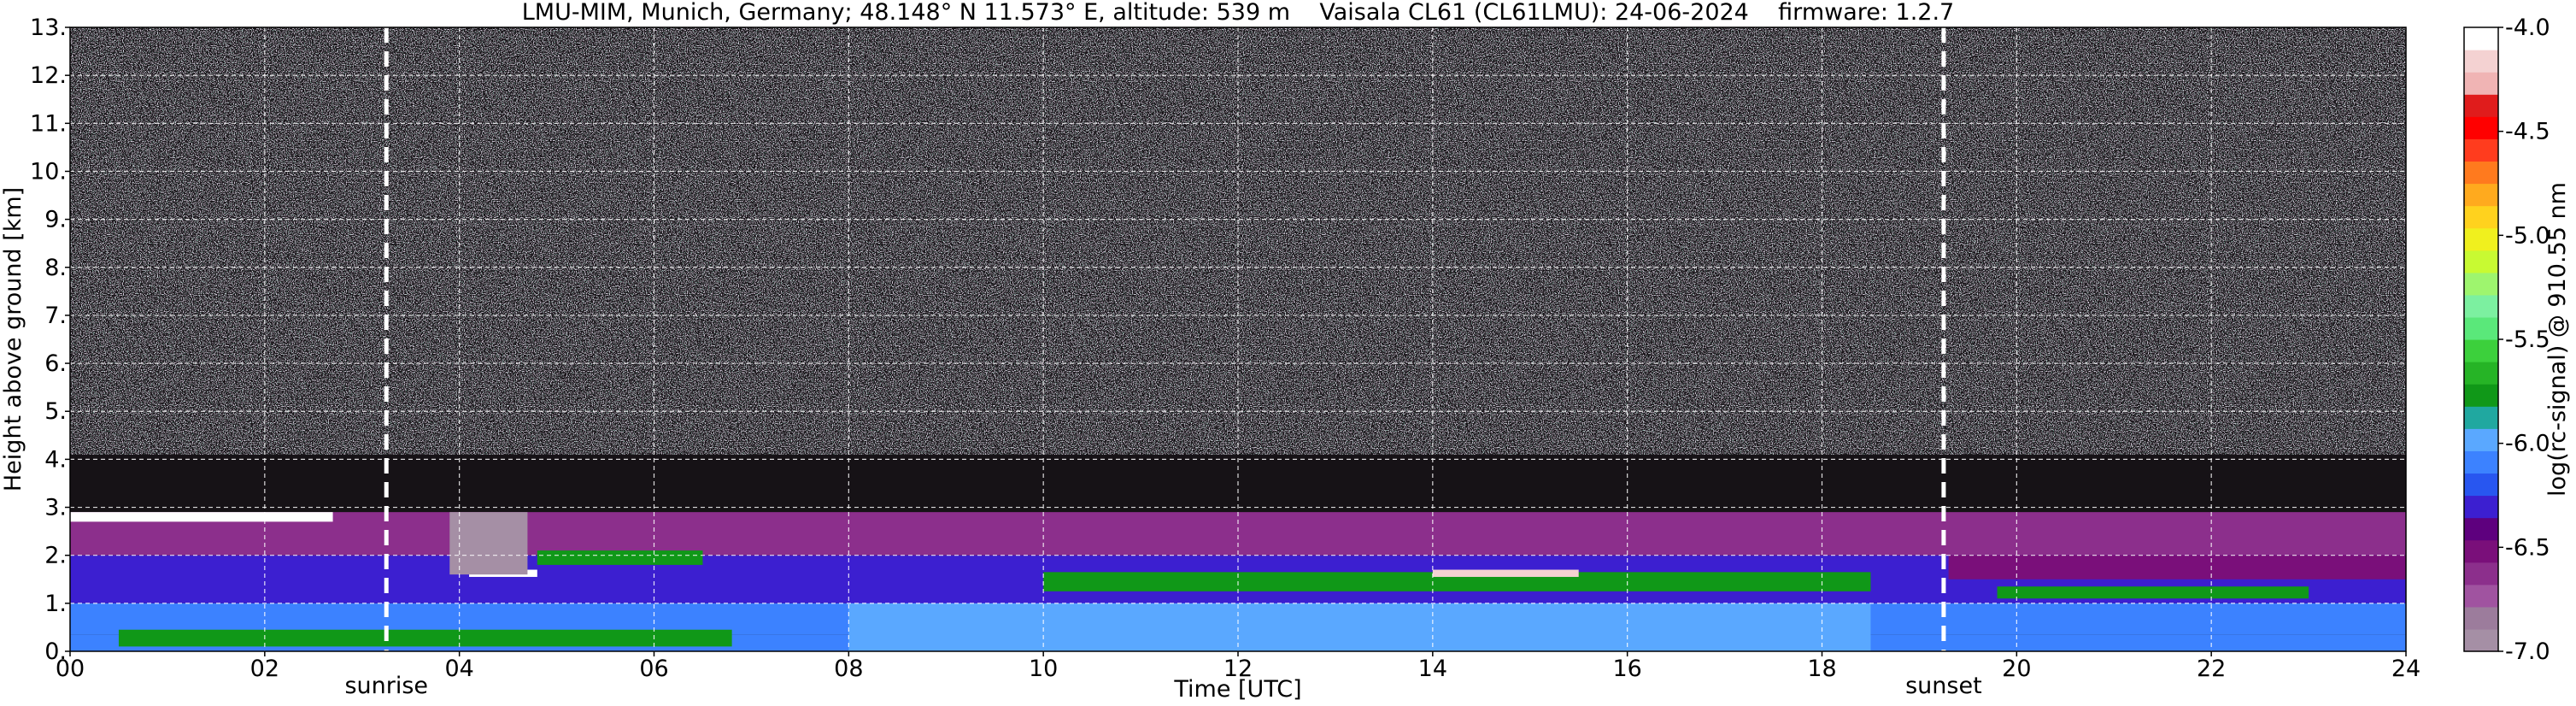  Describe the element at coordinates (2527, 651) in the screenshot. I see `colorbar-tick-label: -7.0` at that location.